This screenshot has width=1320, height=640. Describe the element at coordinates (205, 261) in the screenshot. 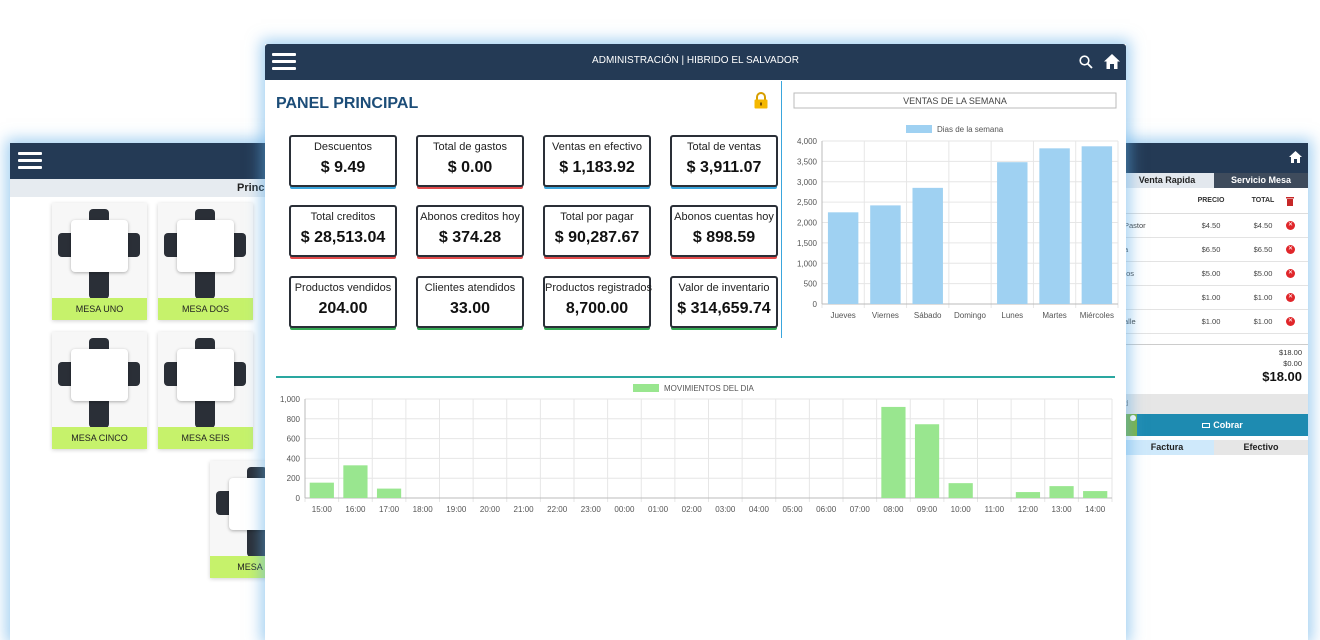

I see `table-card: MESA DOS` at that location.